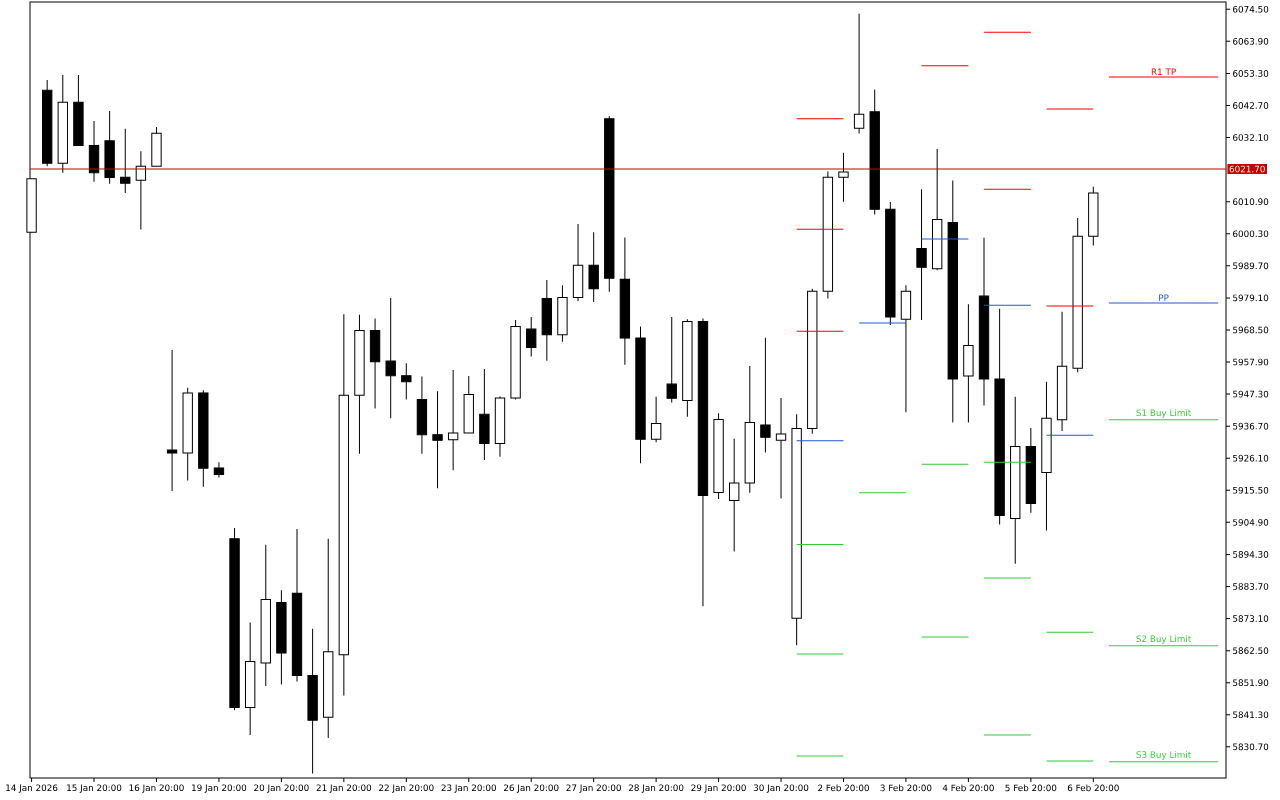 The image size is (1280, 800). What do you see at coordinates (1251, 394) in the screenshot?
I see `y-tick-label: 5947.30` at bounding box center [1251, 394].